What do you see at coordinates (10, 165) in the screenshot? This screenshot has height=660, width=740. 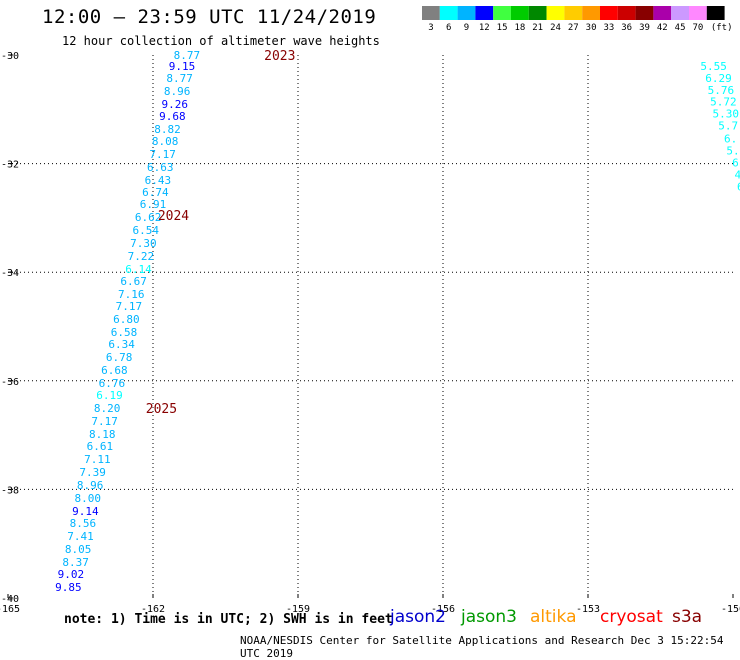 I see `y-tick-label: -32` at bounding box center [10, 165].